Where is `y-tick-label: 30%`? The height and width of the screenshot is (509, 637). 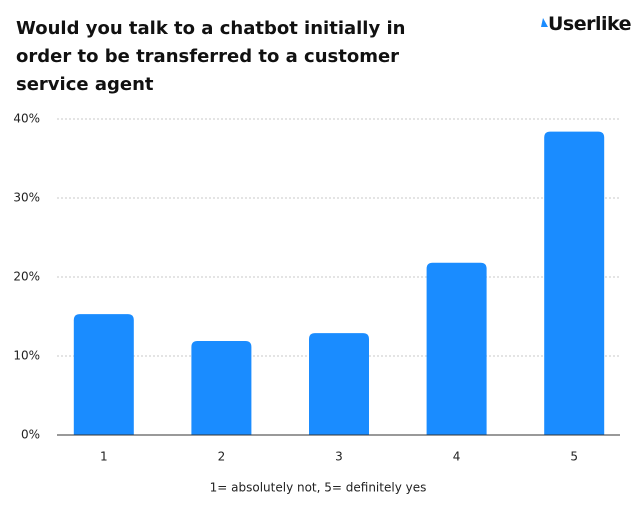 y-tick-label: 30% is located at coordinates (26, 198).